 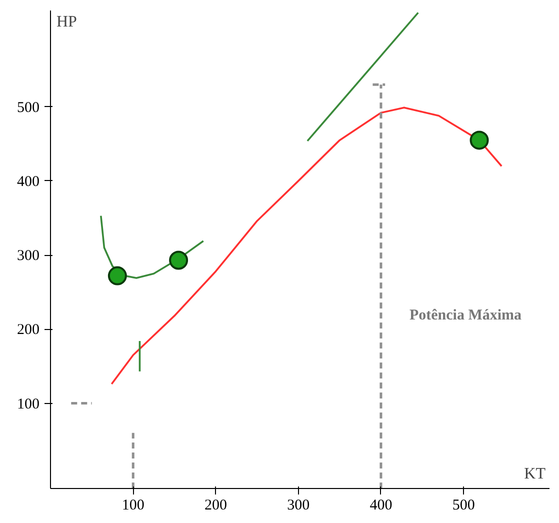 I want to click on y-tick-label: 200, so click(x=28, y=330).